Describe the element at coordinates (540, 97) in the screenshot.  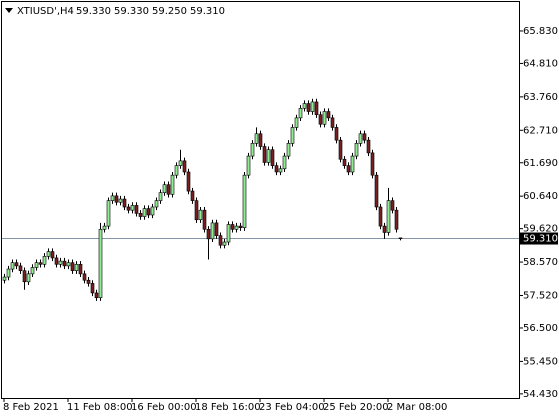
I see `y-tick-label: 63.760` at that location.